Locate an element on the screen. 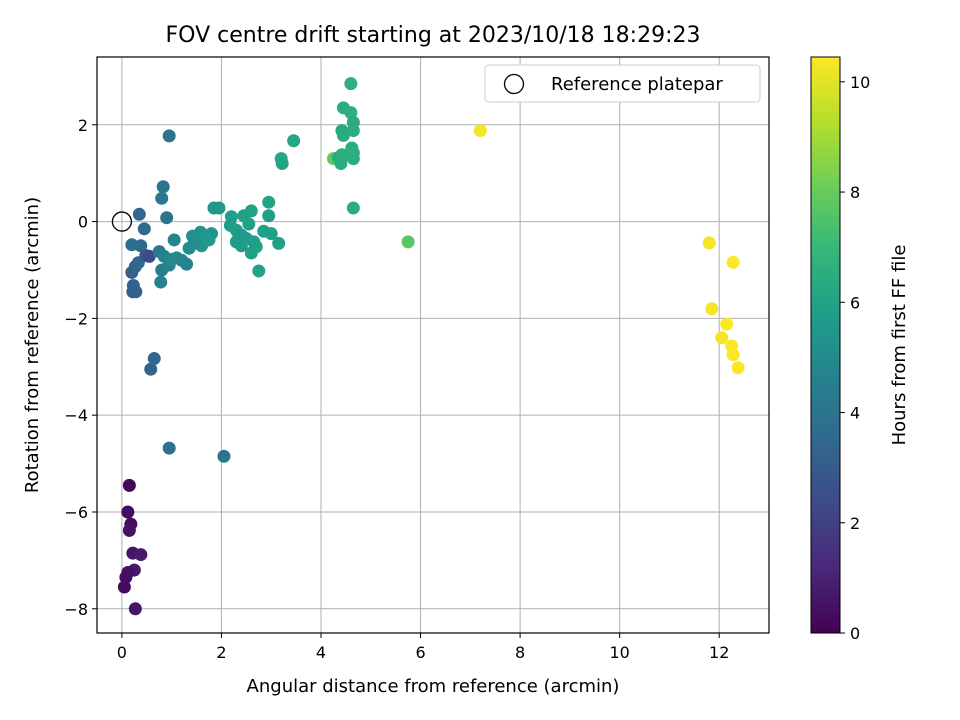 Image resolution: width=960 pixels, height=720 pixels. x-tick-label: 8 is located at coordinates (520, 652).